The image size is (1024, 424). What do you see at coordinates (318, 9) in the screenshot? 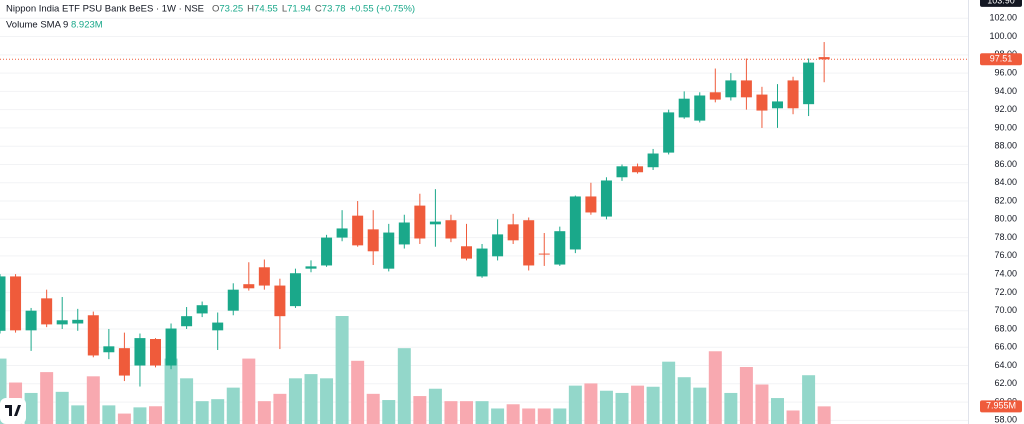
I see `ohlc-key: C` at bounding box center [318, 9].